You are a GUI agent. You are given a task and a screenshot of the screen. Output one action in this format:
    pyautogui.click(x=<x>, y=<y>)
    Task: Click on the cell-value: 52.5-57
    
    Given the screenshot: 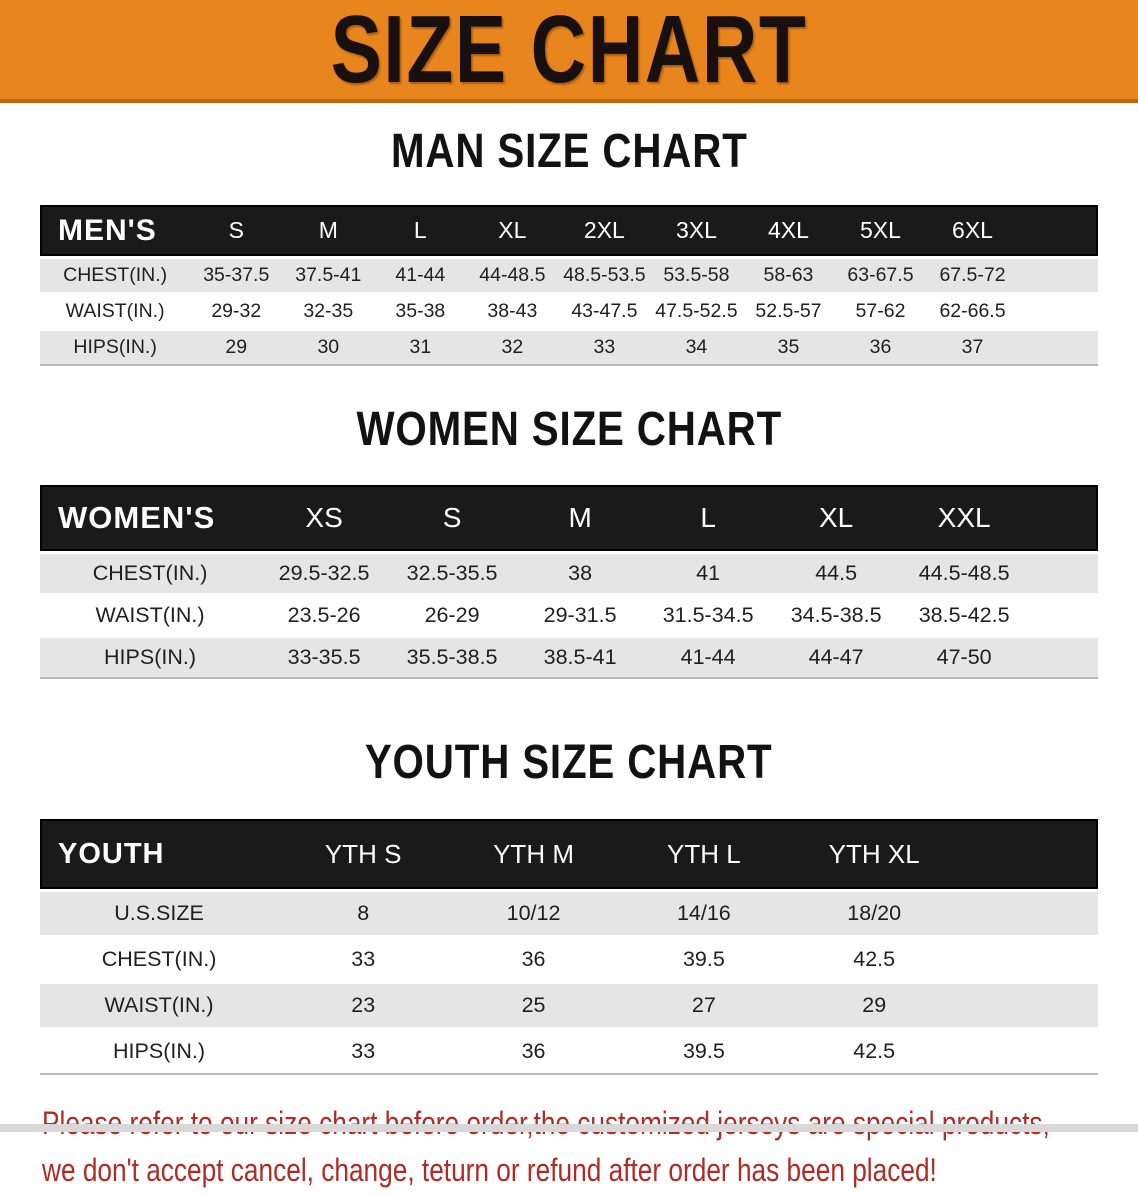 What is the action you would take?
    pyautogui.click(x=788, y=311)
    